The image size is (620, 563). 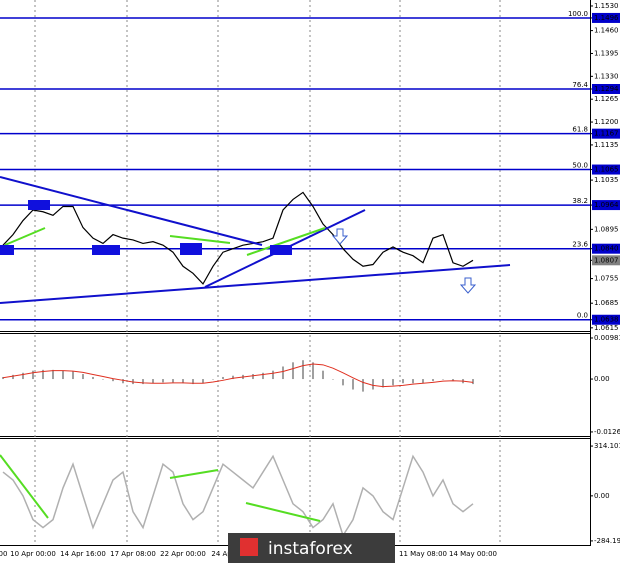 What do you see at coordinates (423, 554) in the screenshot?
I see `x-tick-label: 11 May 08:00` at bounding box center [423, 554].